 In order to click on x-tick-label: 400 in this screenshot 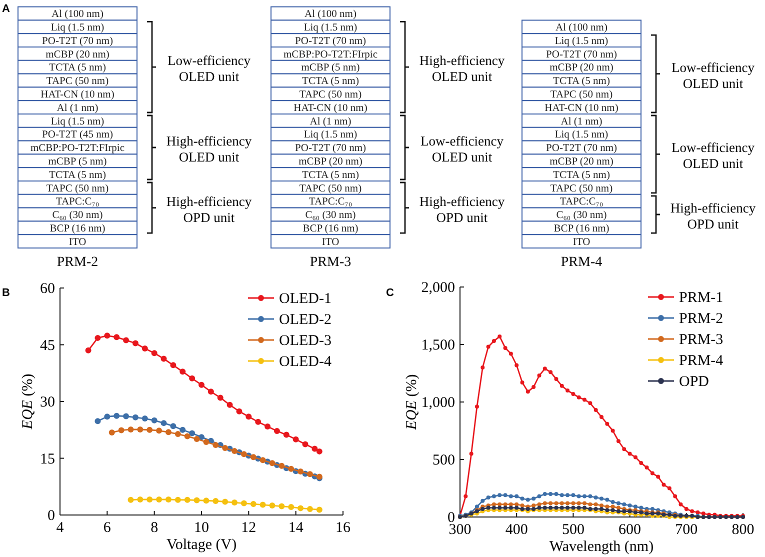, I will do `click(516, 530)`.